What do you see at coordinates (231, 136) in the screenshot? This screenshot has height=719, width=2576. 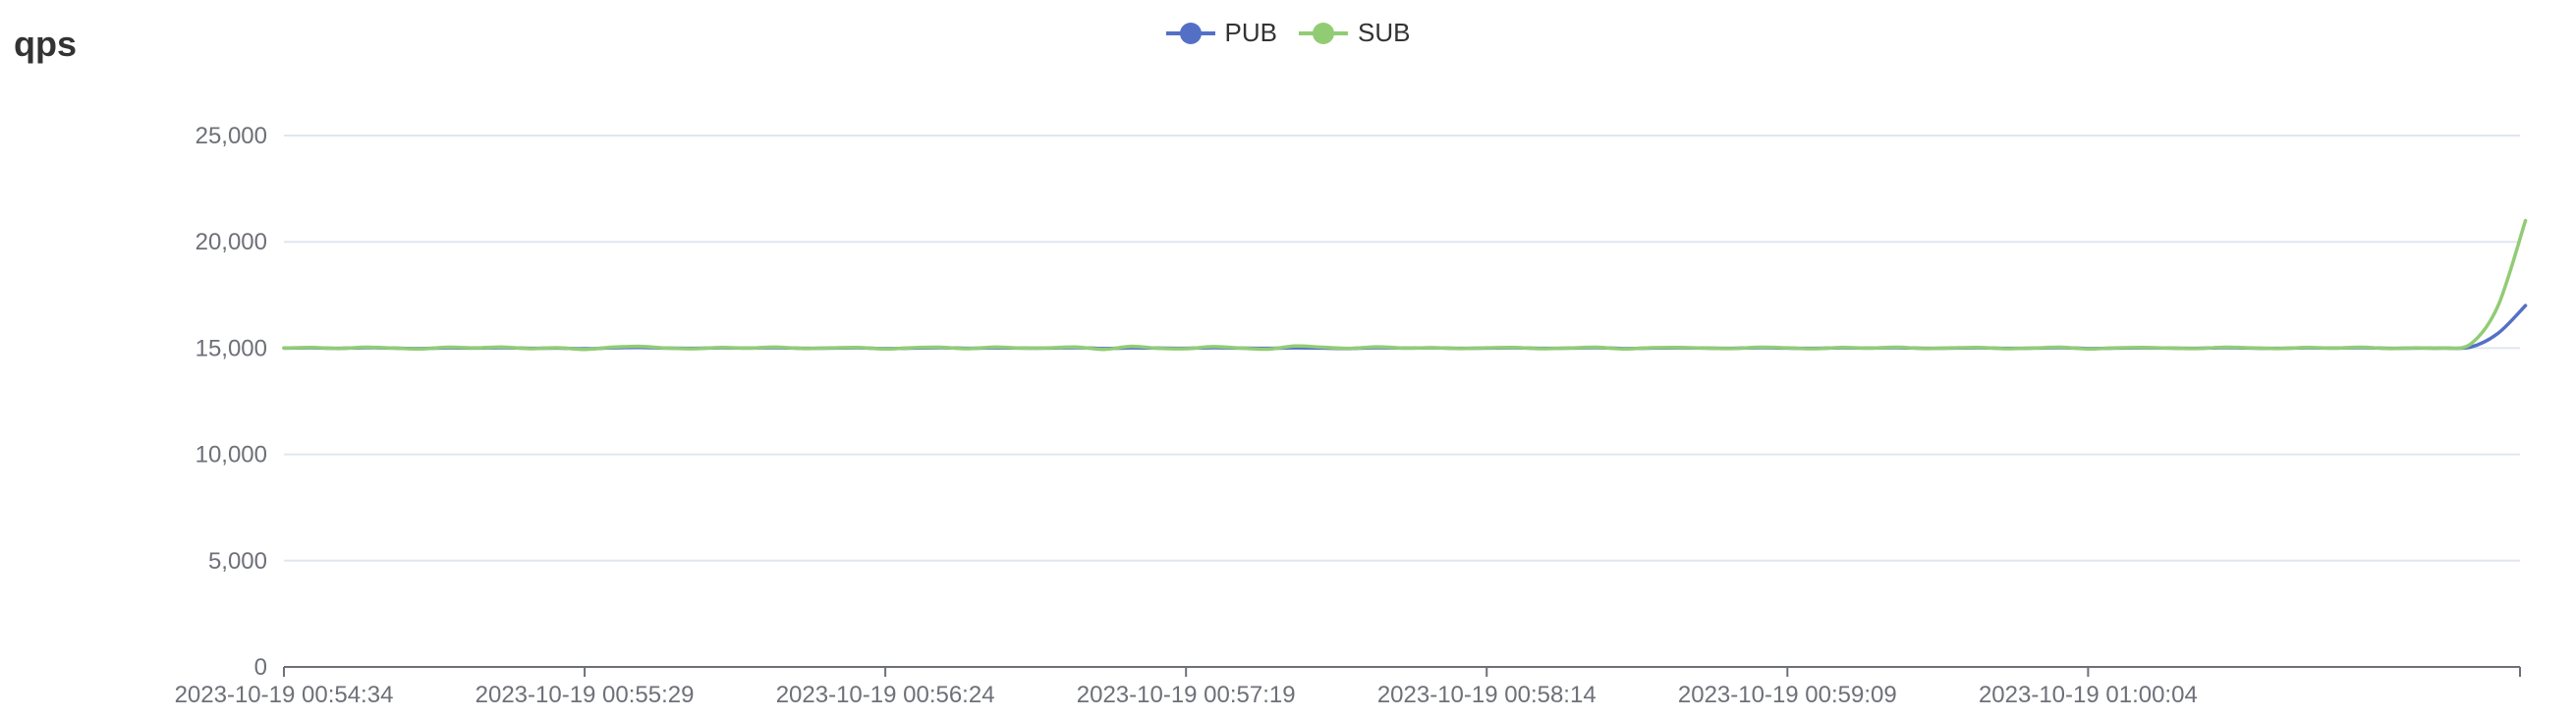 I see `y-tick-label: 25,000` at bounding box center [231, 136].